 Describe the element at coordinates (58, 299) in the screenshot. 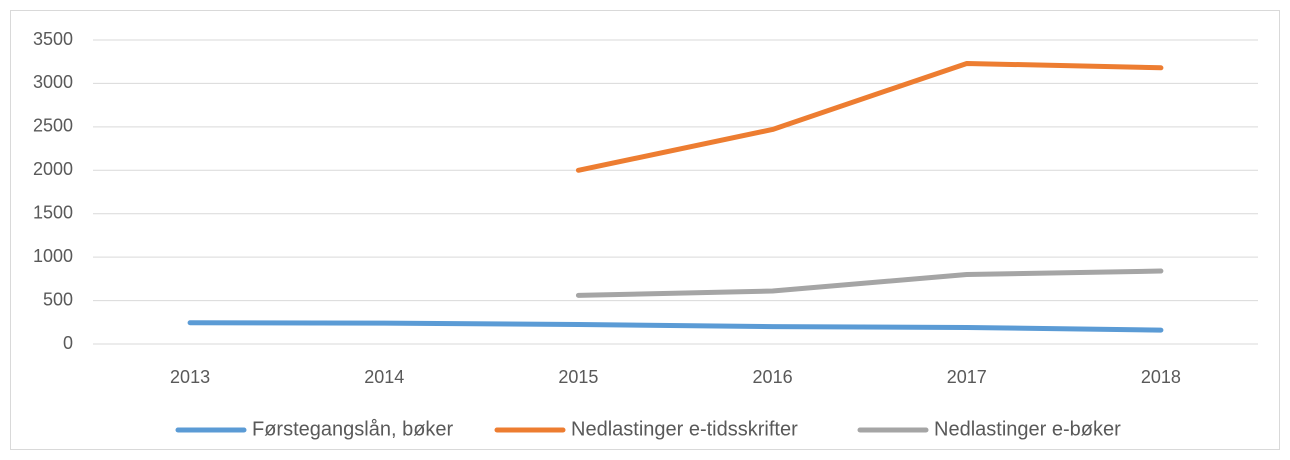

I see `y-tick-label: 500` at that location.